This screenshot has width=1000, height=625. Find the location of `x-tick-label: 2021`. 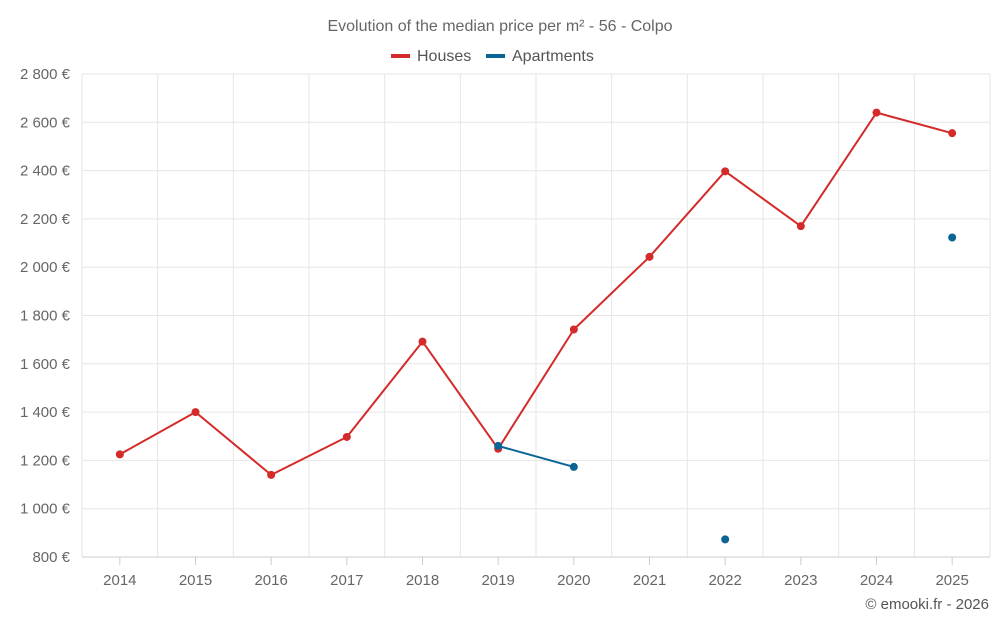

x-tick-label: 2021 is located at coordinates (649, 580).